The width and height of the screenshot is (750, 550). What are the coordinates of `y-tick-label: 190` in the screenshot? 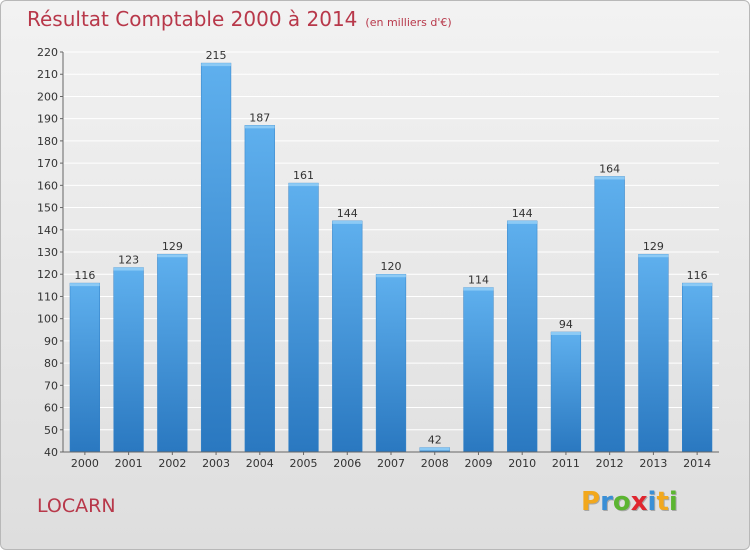 It's located at (47, 119).